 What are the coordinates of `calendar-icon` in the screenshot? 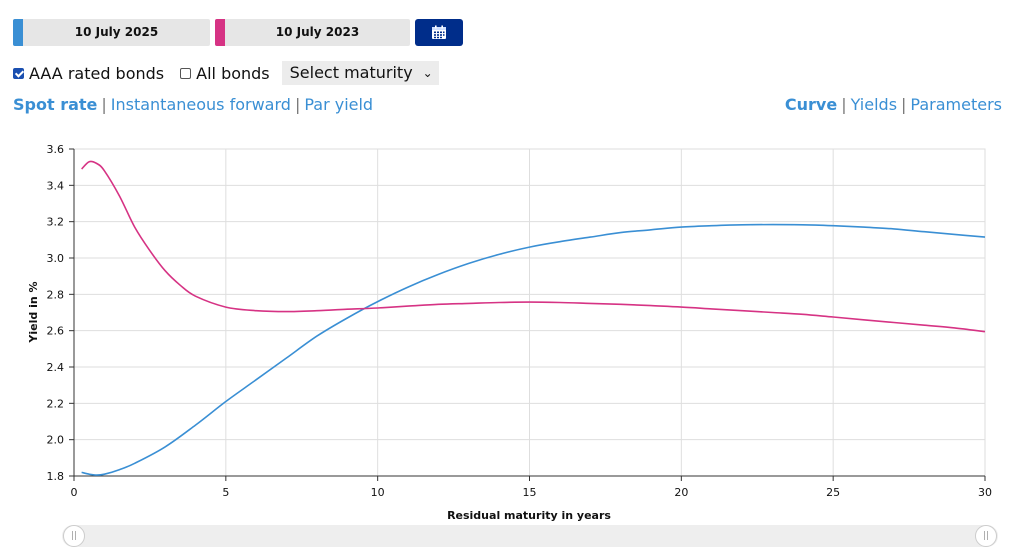 It's located at (439, 32).